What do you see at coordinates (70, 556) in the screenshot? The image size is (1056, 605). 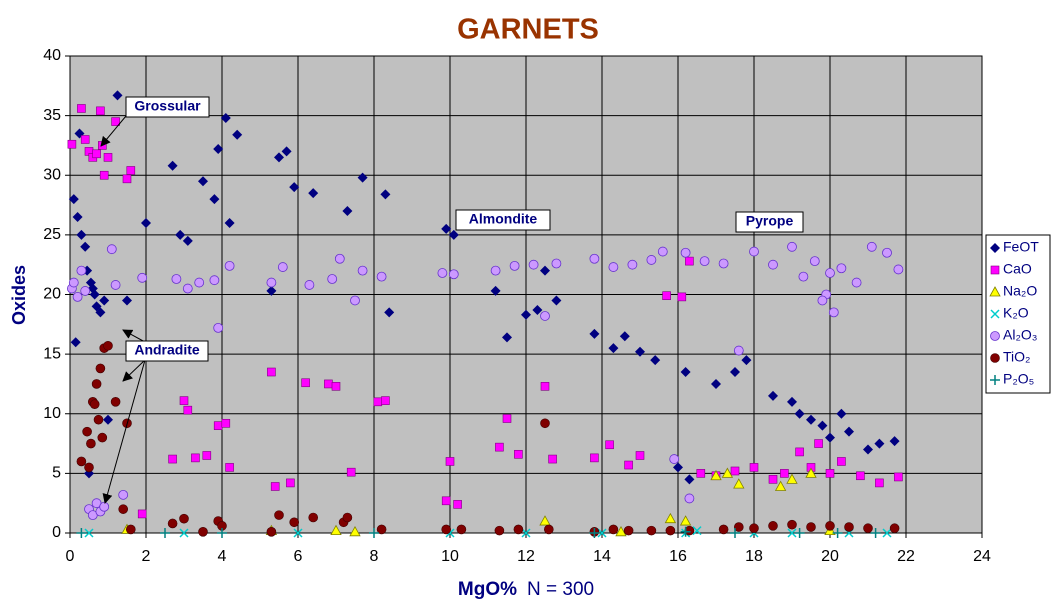 I see `x-tick-label: 0` at bounding box center [70, 556].